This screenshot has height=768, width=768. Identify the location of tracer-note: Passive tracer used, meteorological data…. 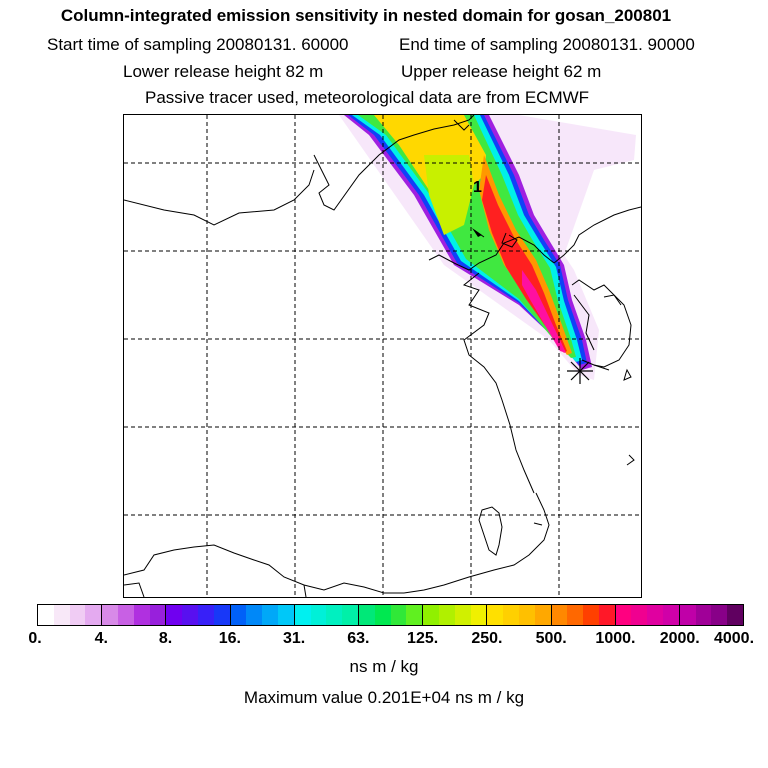
(367, 97).